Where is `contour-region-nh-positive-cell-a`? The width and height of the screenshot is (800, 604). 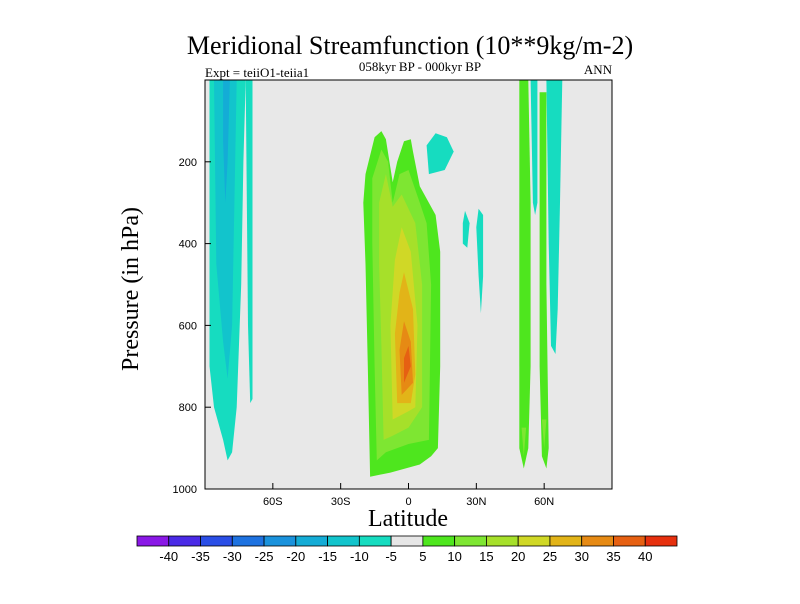 contour-region-nh-positive-cell-a is located at coordinates (525, 274).